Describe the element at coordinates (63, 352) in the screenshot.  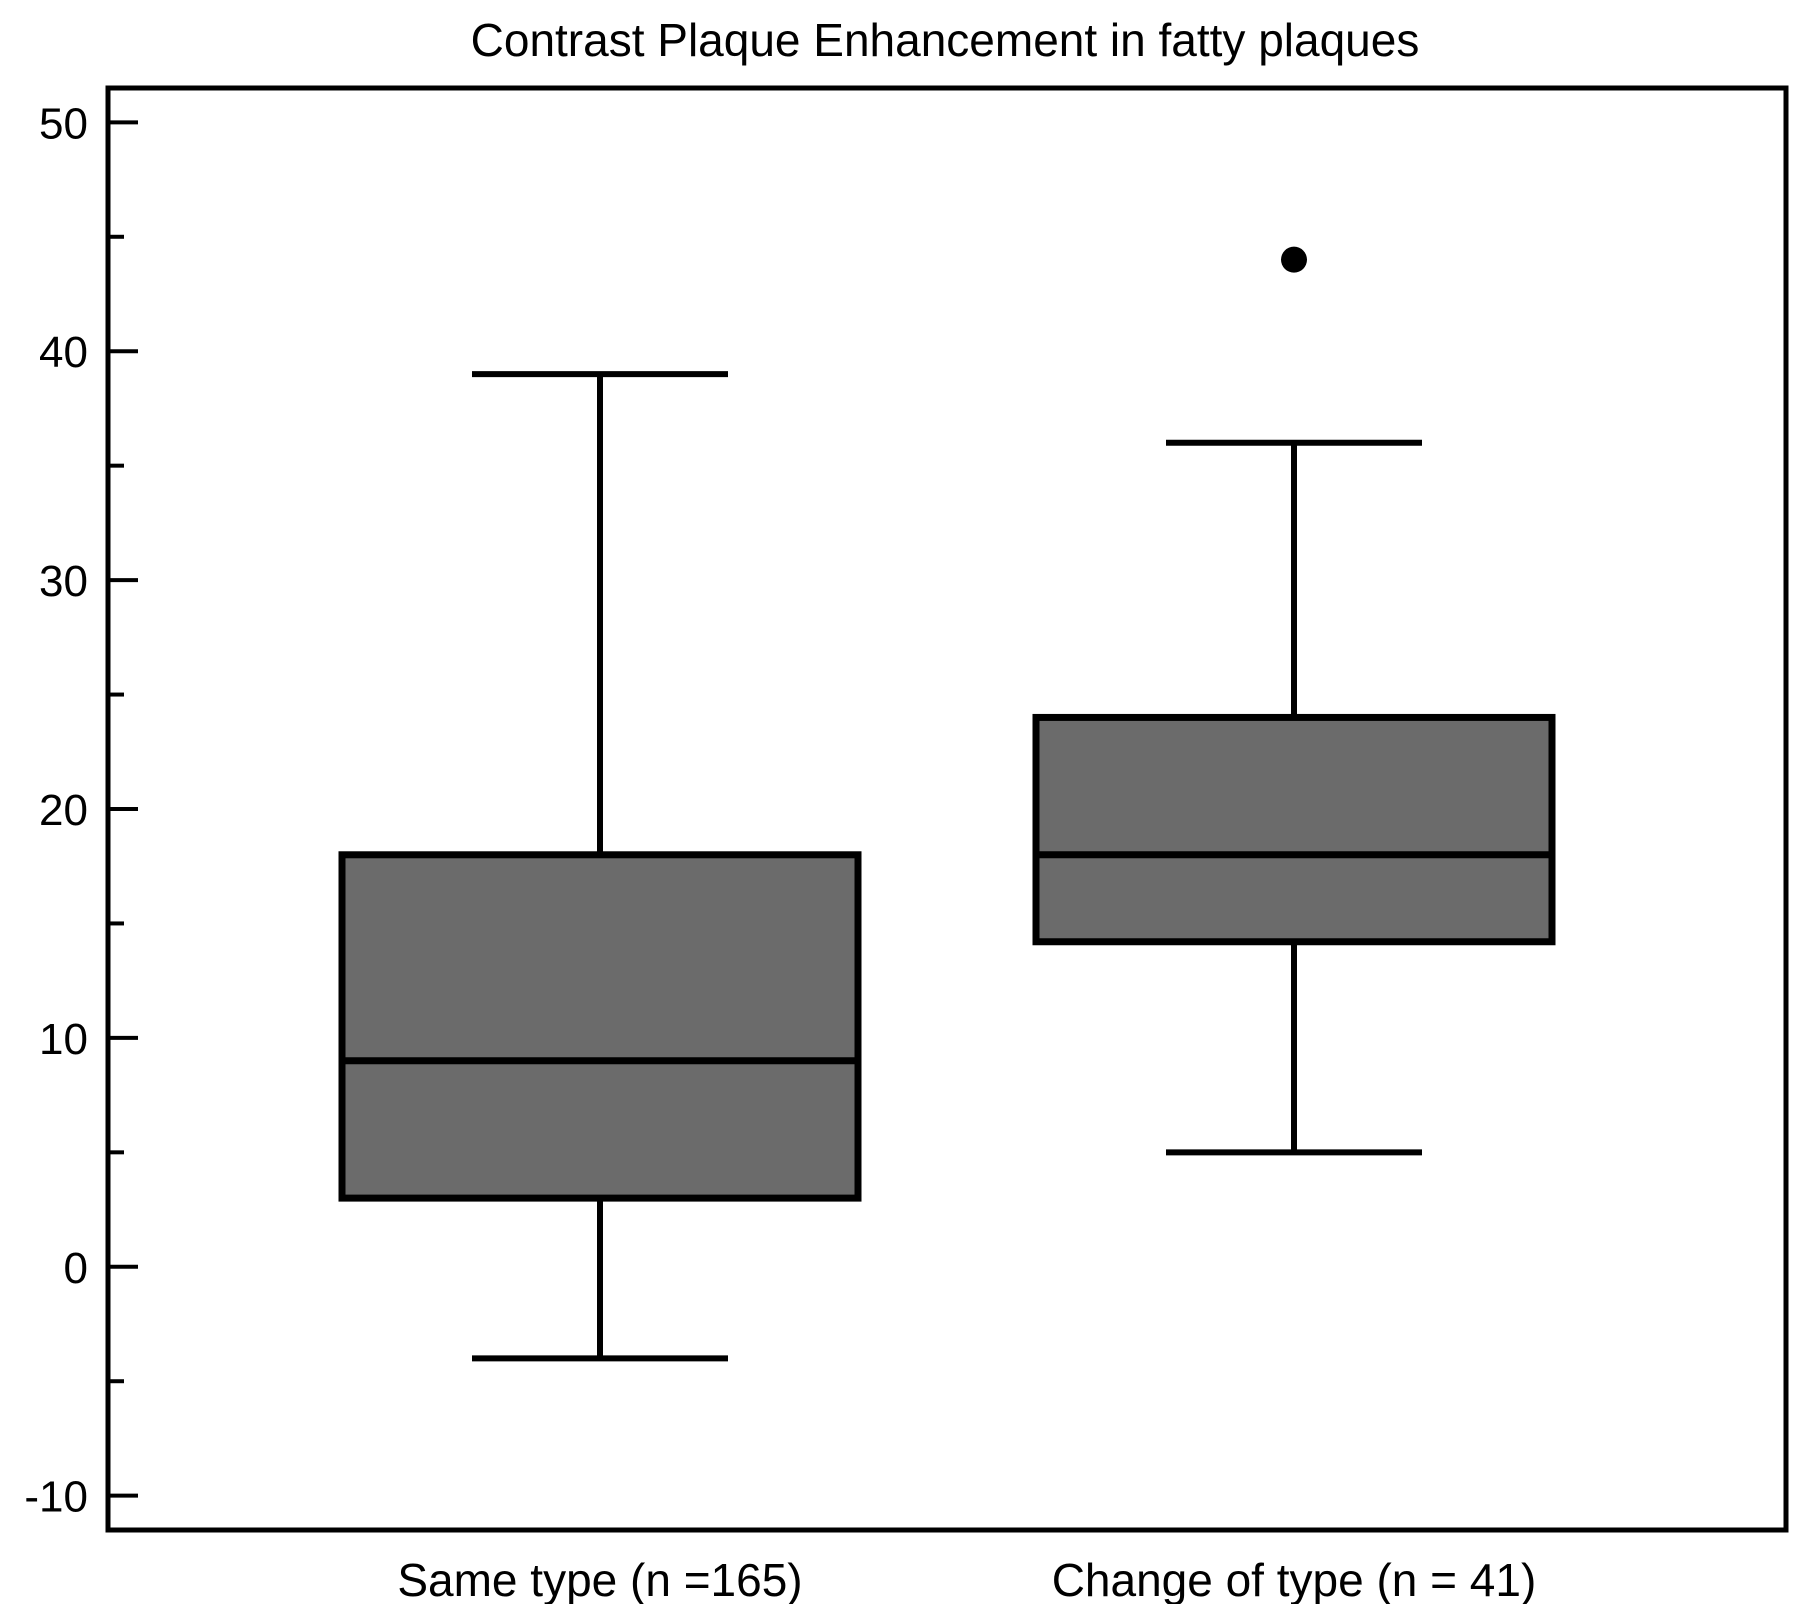
I see `y-tick-label: 40` at that location.